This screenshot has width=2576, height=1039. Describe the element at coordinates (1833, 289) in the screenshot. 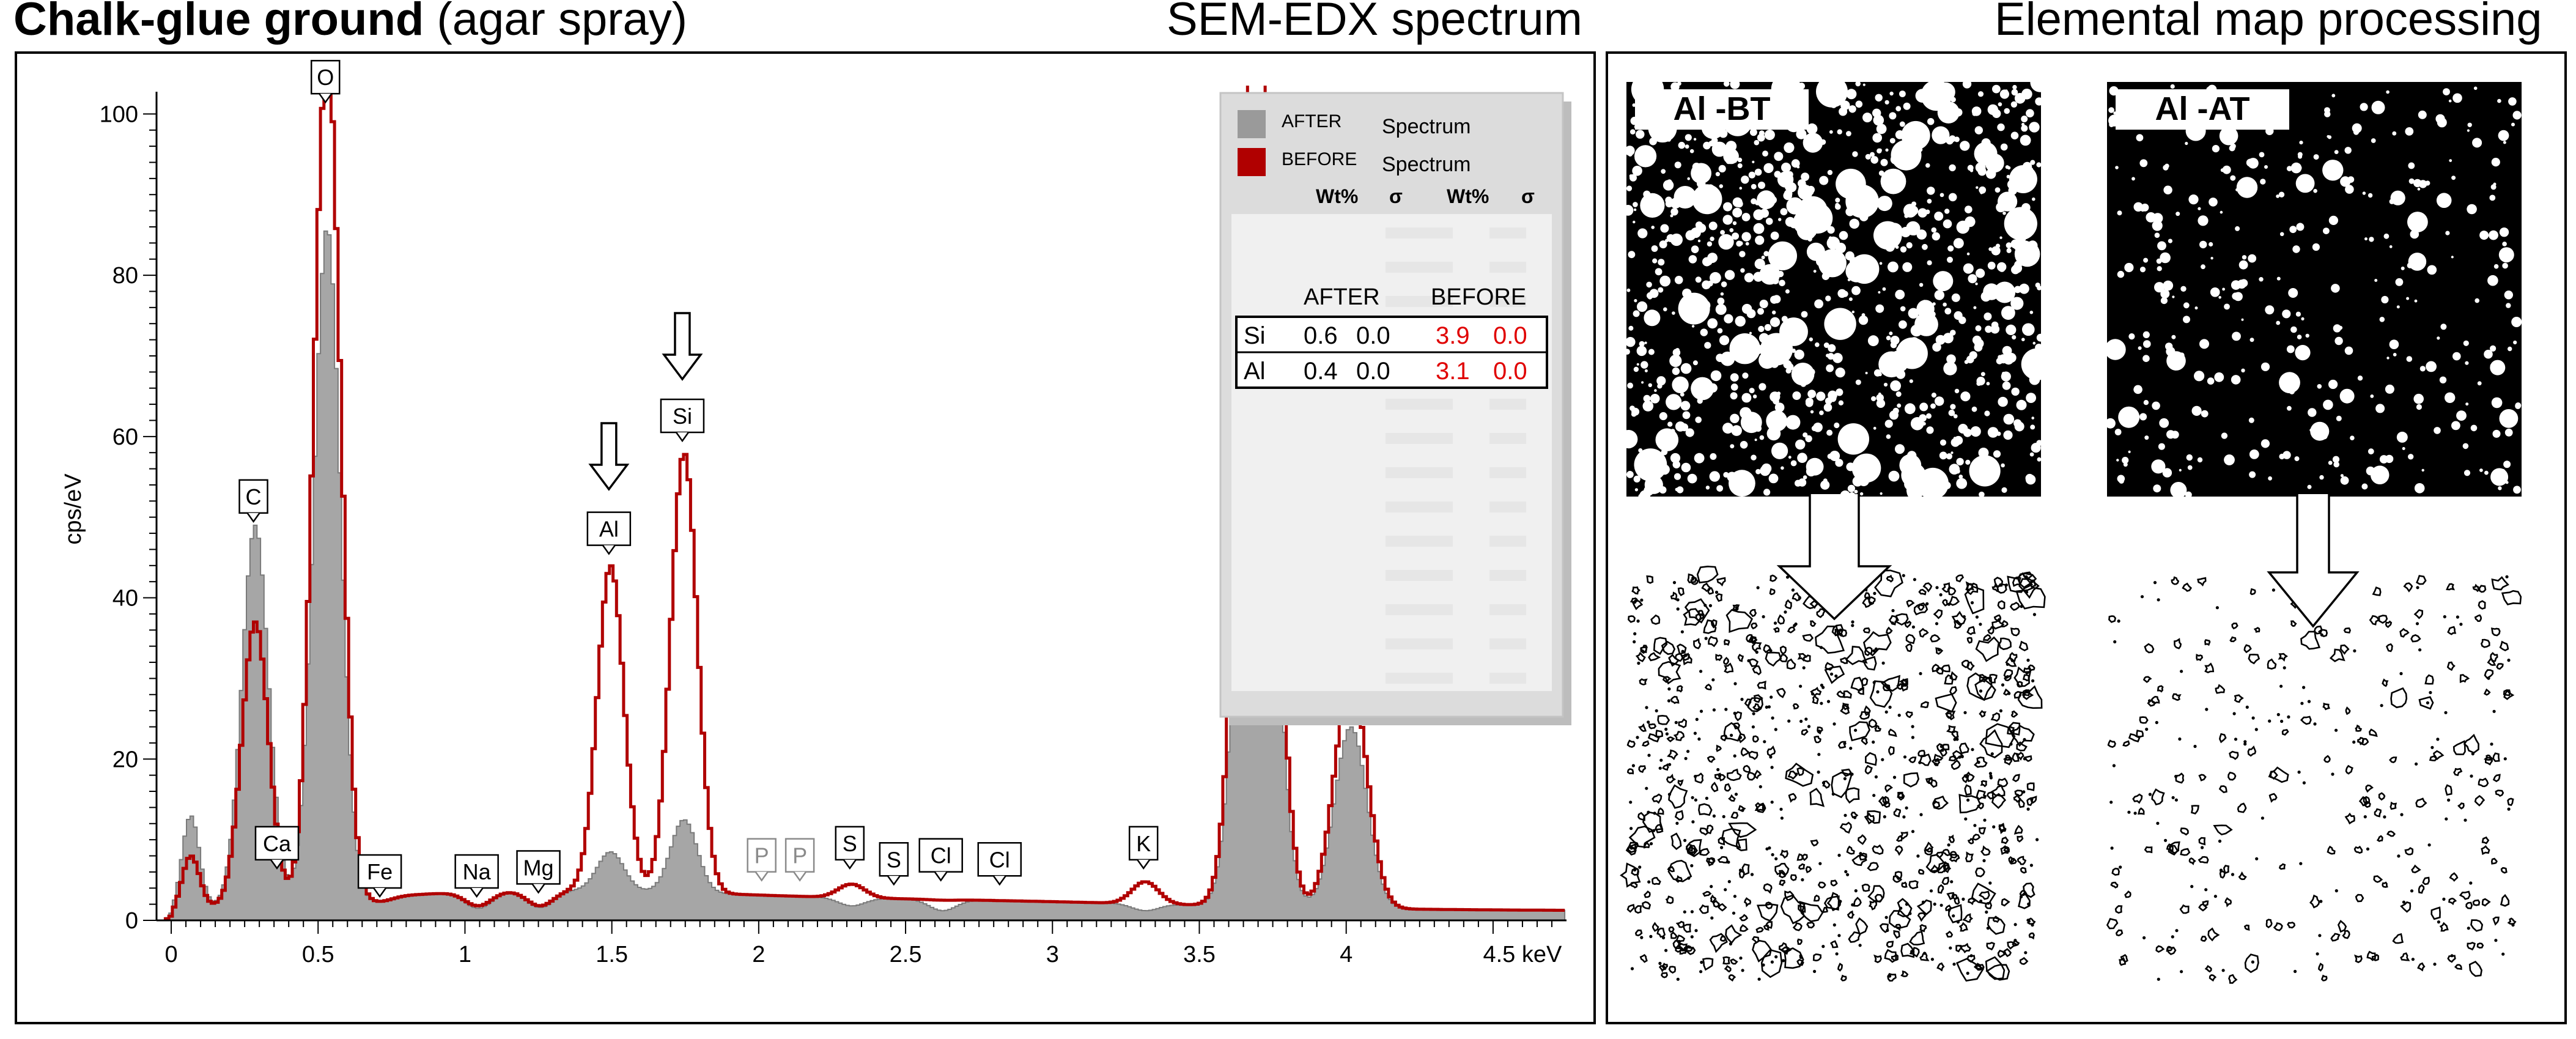

I see `binary-map` at that location.